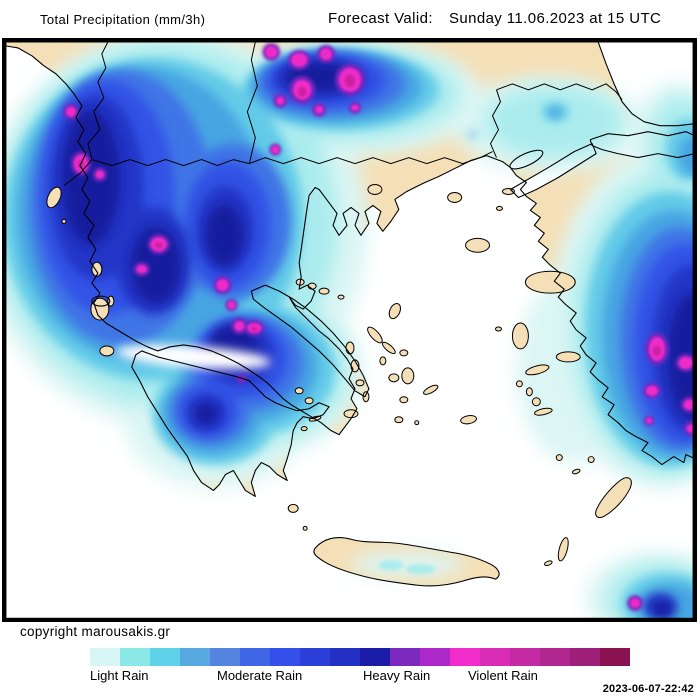 The width and height of the screenshot is (700, 700). I want to click on generation-timestamp: 2023-06-07-22:42, so click(648, 689).